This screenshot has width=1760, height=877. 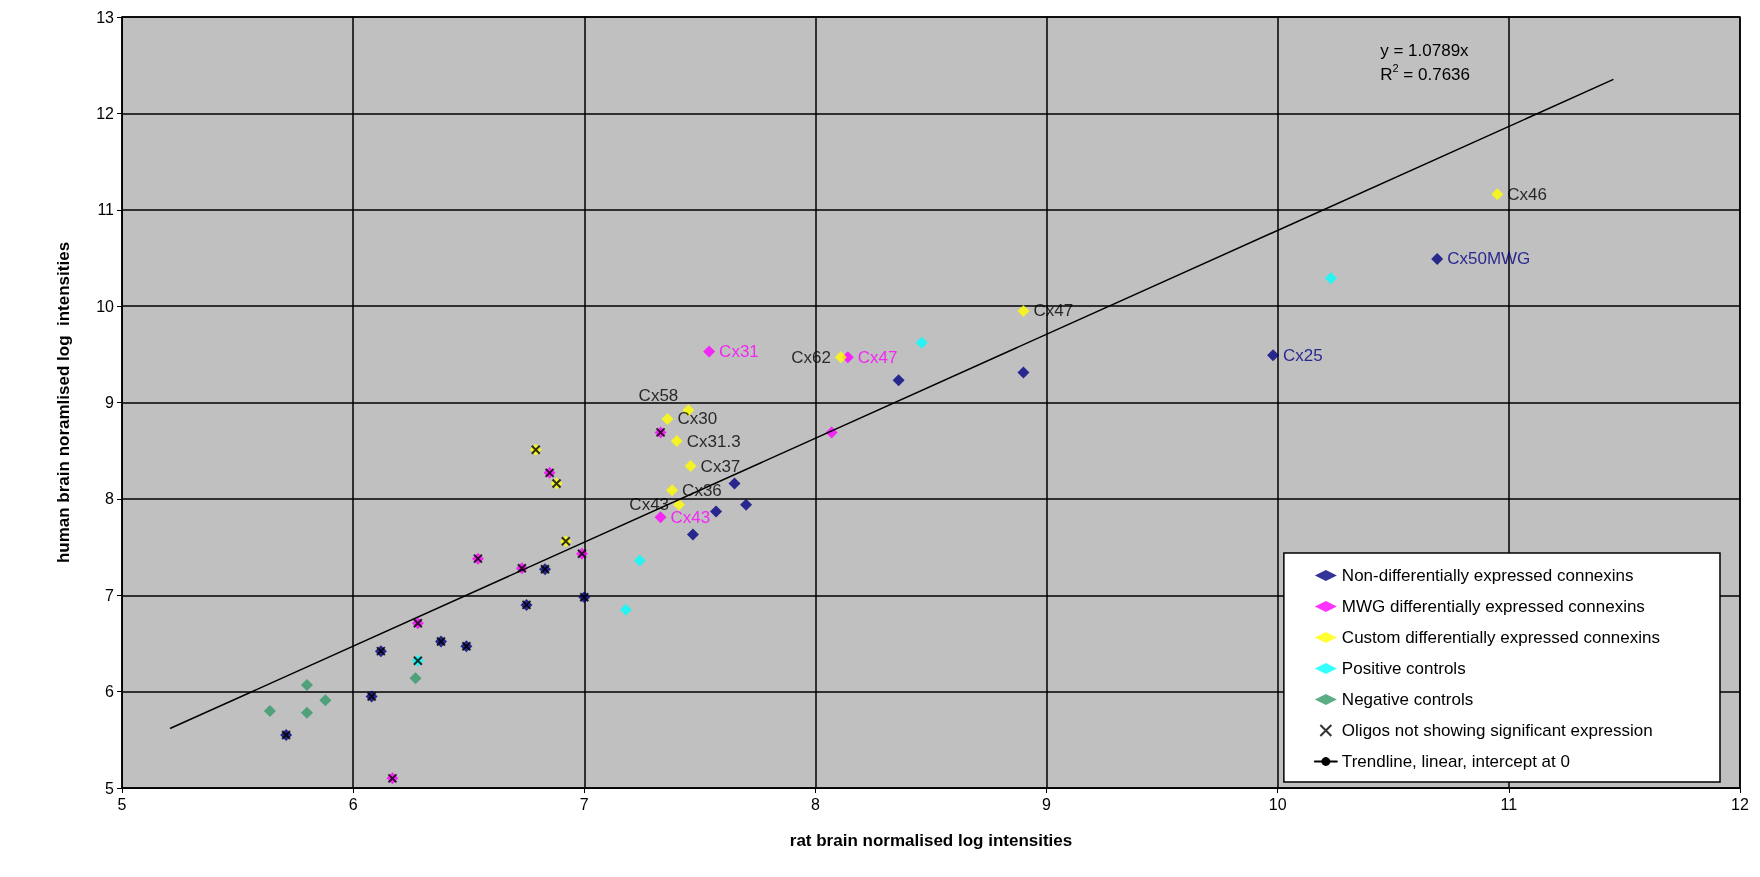 What do you see at coordinates (1509, 804) in the screenshot?
I see `x-tick-label: 11` at bounding box center [1509, 804].